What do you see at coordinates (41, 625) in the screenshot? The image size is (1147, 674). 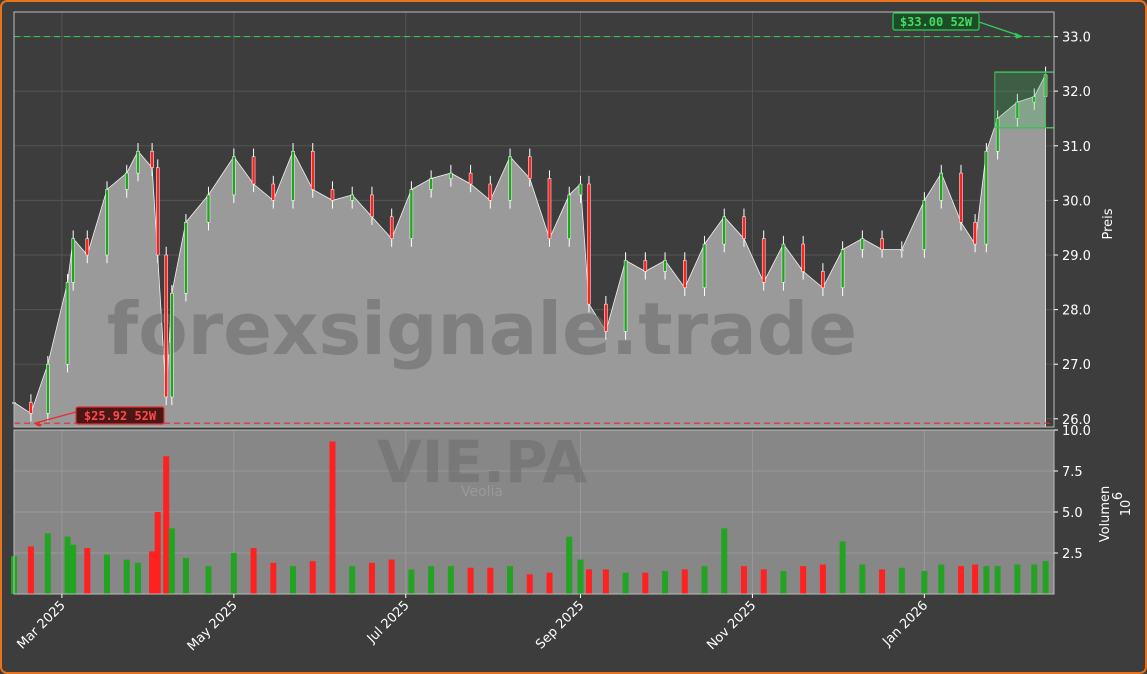 I see `time-tick-label: Mar 2025` at bounding box center [41, 625].